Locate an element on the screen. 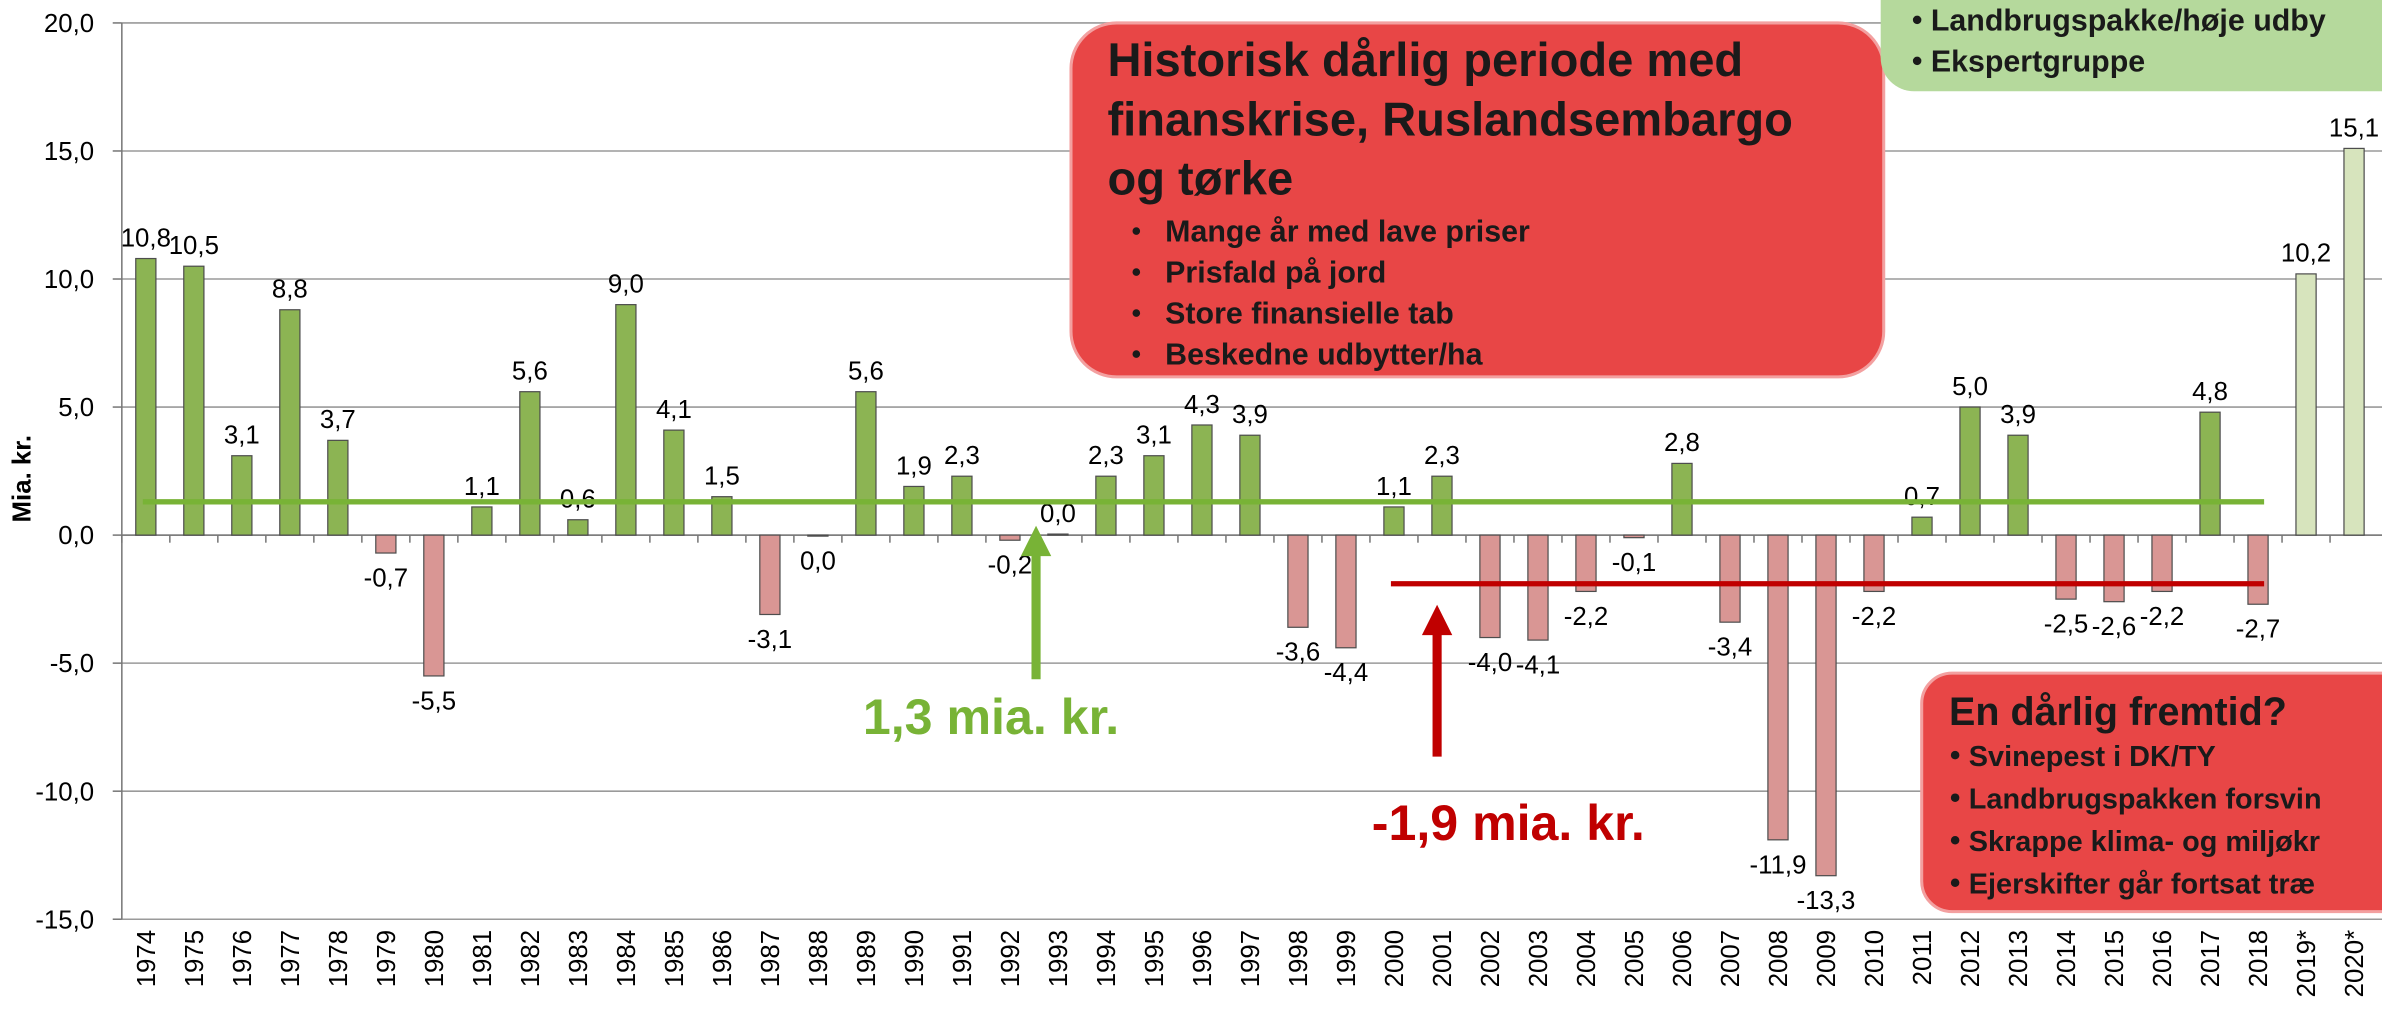 This screenshot has height=1009, width=2382. value-label: 5,6 is located at coordinates (530, 372).